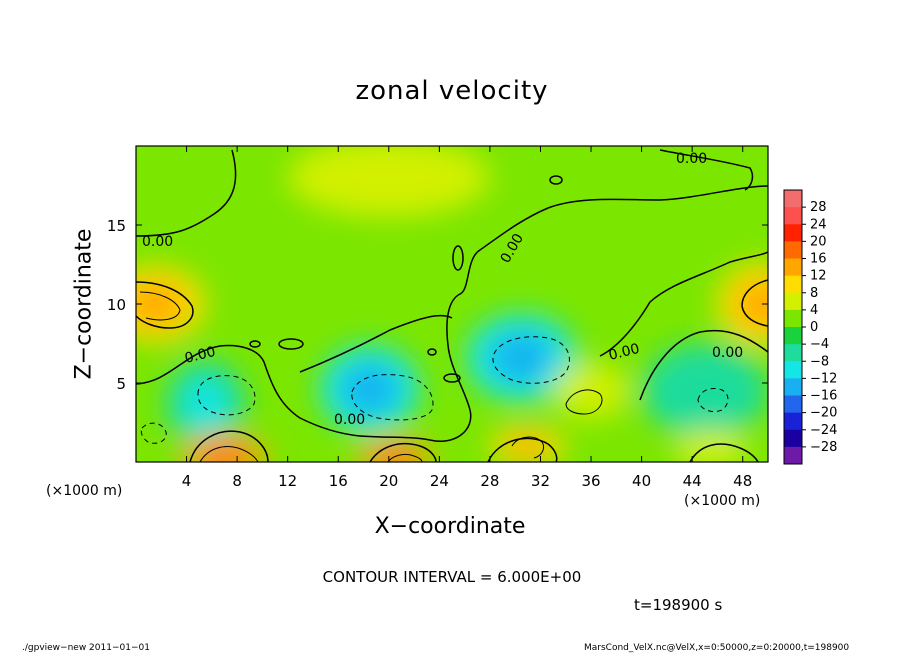 The image size is (904, 654). I want to click on contour-zero-bottom-b, so click(403, 452).